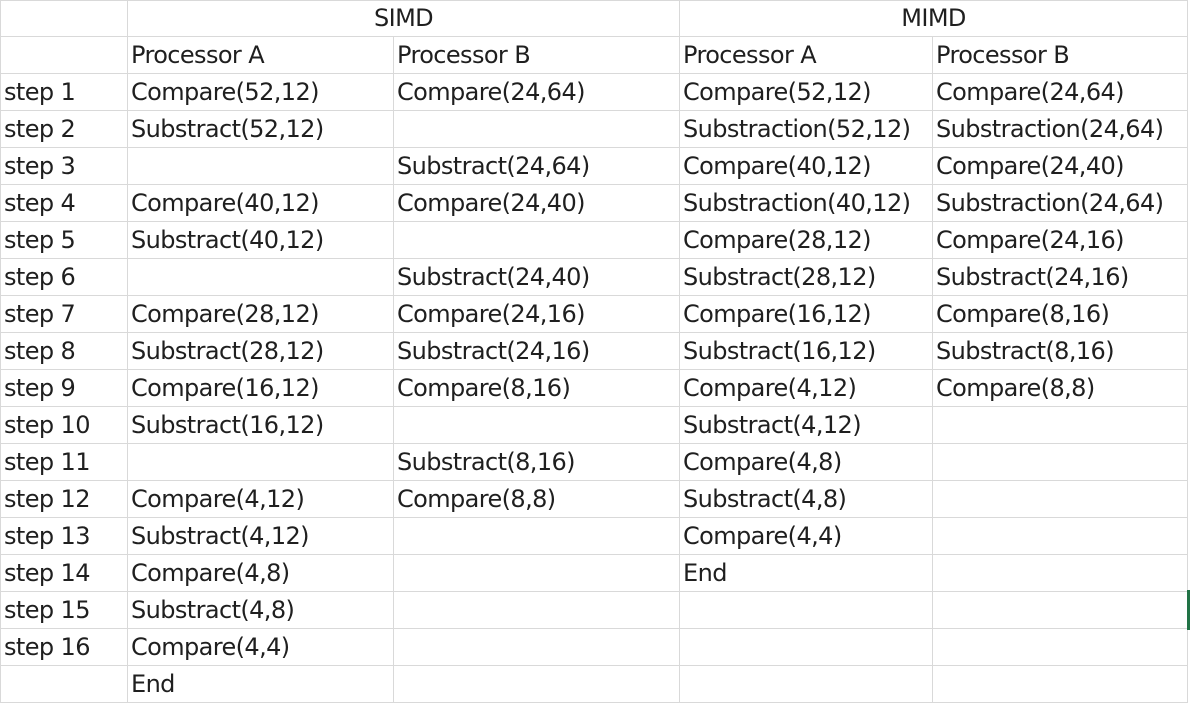 The image size is (1190, 703). What do you see at coordinates (64, 314) in the screenshot?
I see `step-label-cell: step 7` at bounding box center [64, 314].